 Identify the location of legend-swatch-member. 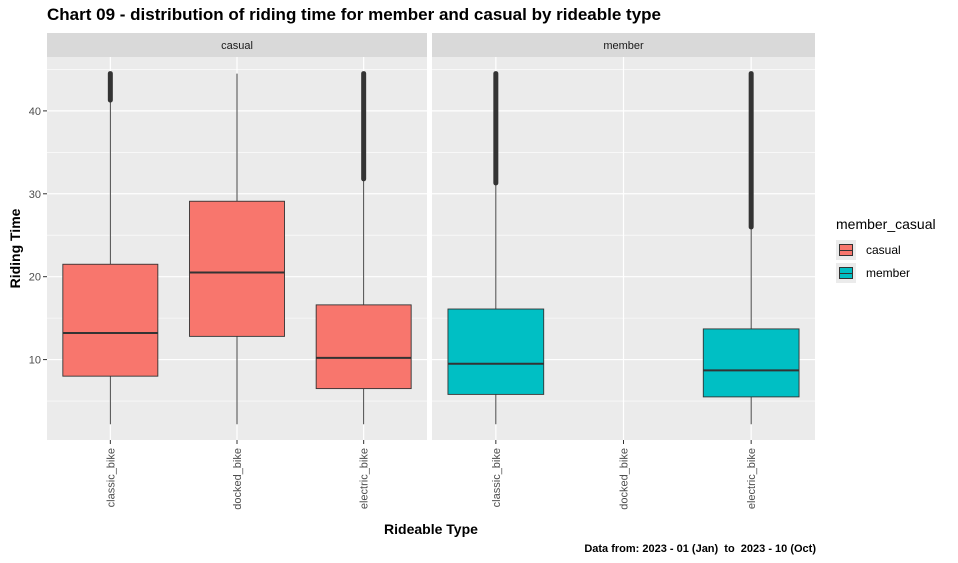
(846, 272).